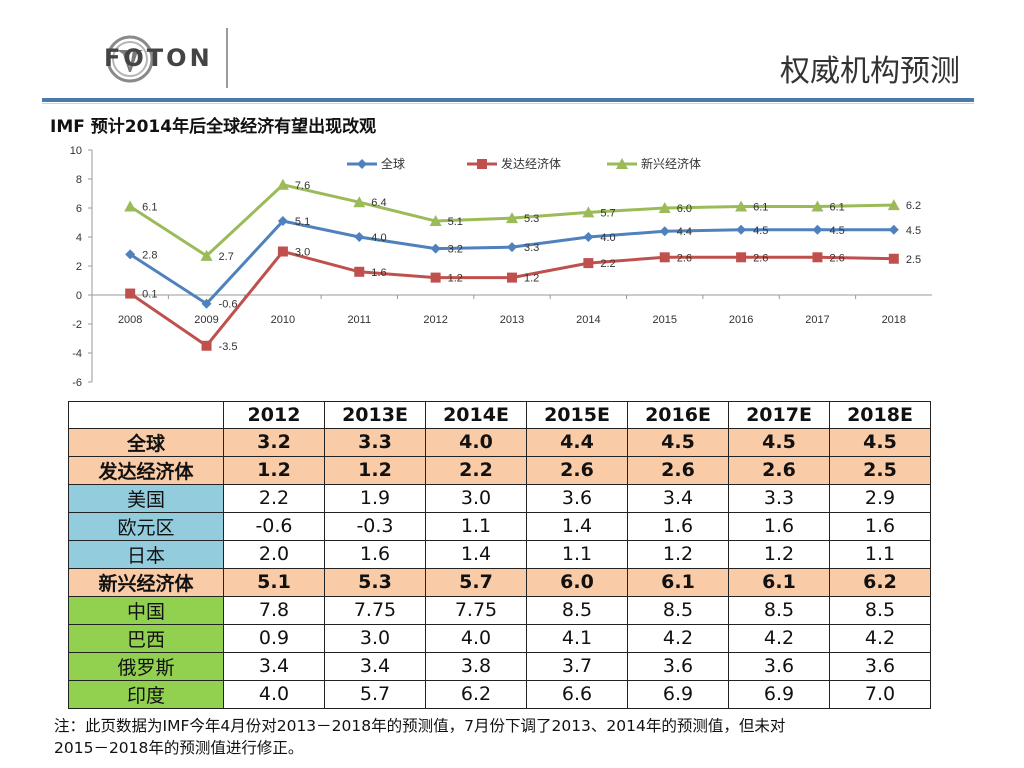  Describe the element at coordinates (499, 638) in the screenshot. I see `table-row: 巴西 0.9 3.0 4.0 4.1 4.2 4.2 4.2` at that location.